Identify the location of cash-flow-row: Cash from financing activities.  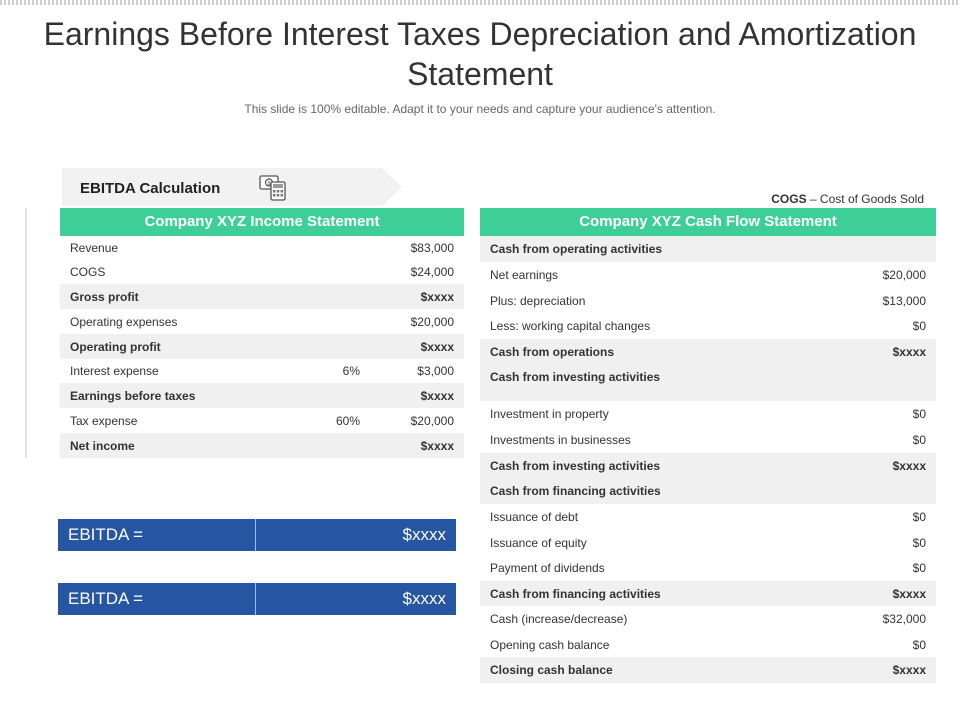
(708, 491).